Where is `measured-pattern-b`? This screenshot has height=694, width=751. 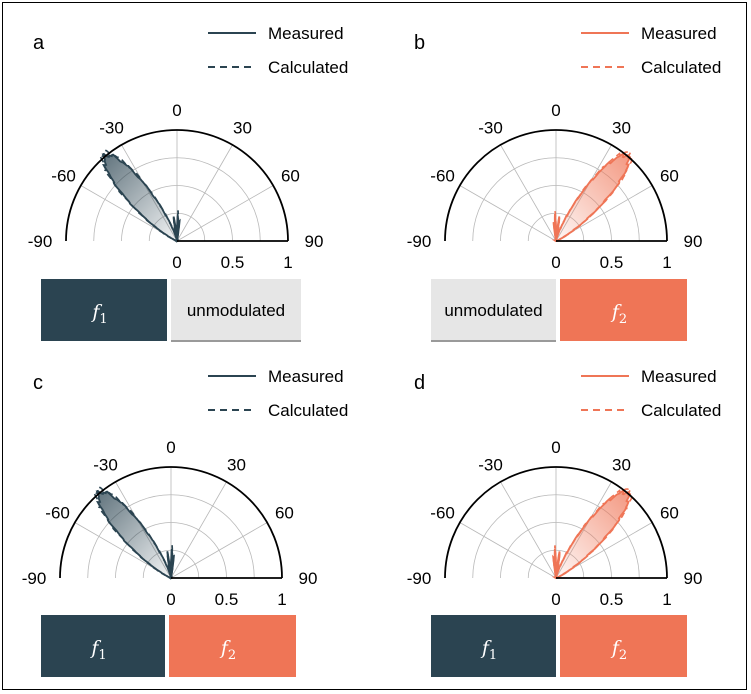
measured-pattern-b is located at coordinates (591, 197).